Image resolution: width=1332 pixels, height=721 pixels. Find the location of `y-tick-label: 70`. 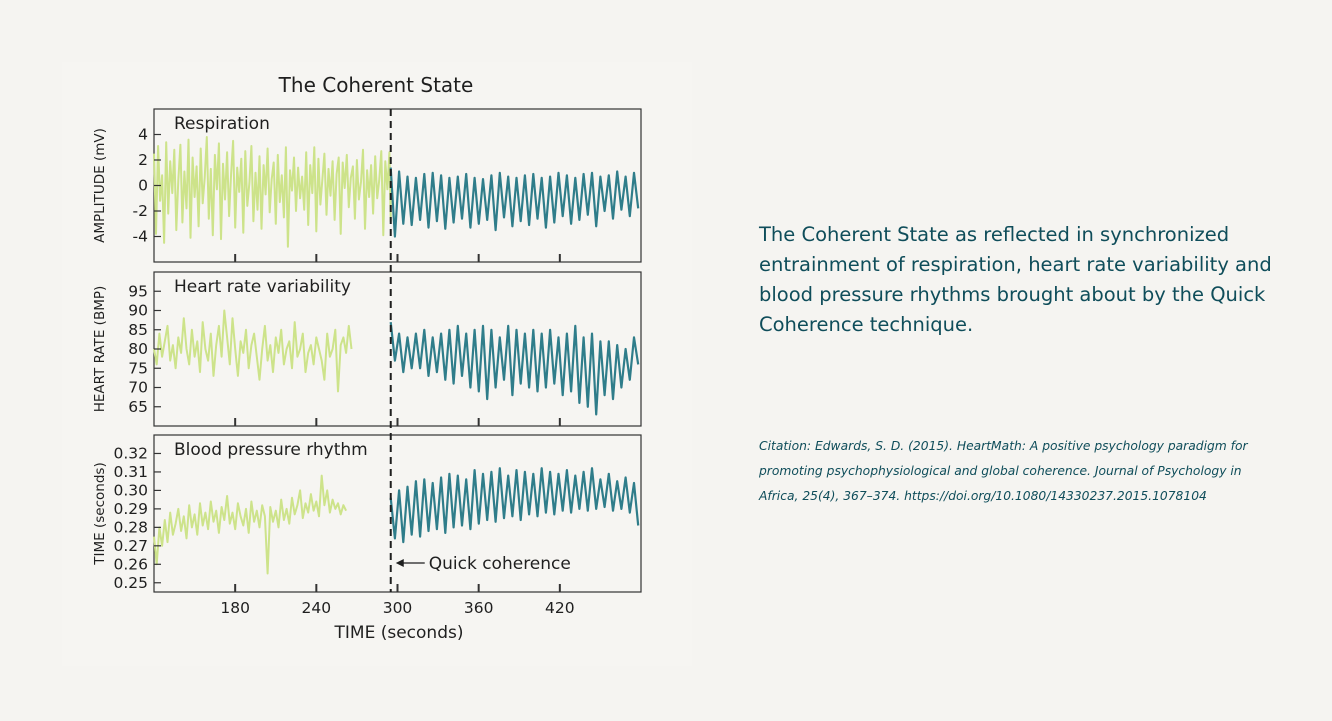

y-tick-label: 70 is located at coordinates (138, 388).